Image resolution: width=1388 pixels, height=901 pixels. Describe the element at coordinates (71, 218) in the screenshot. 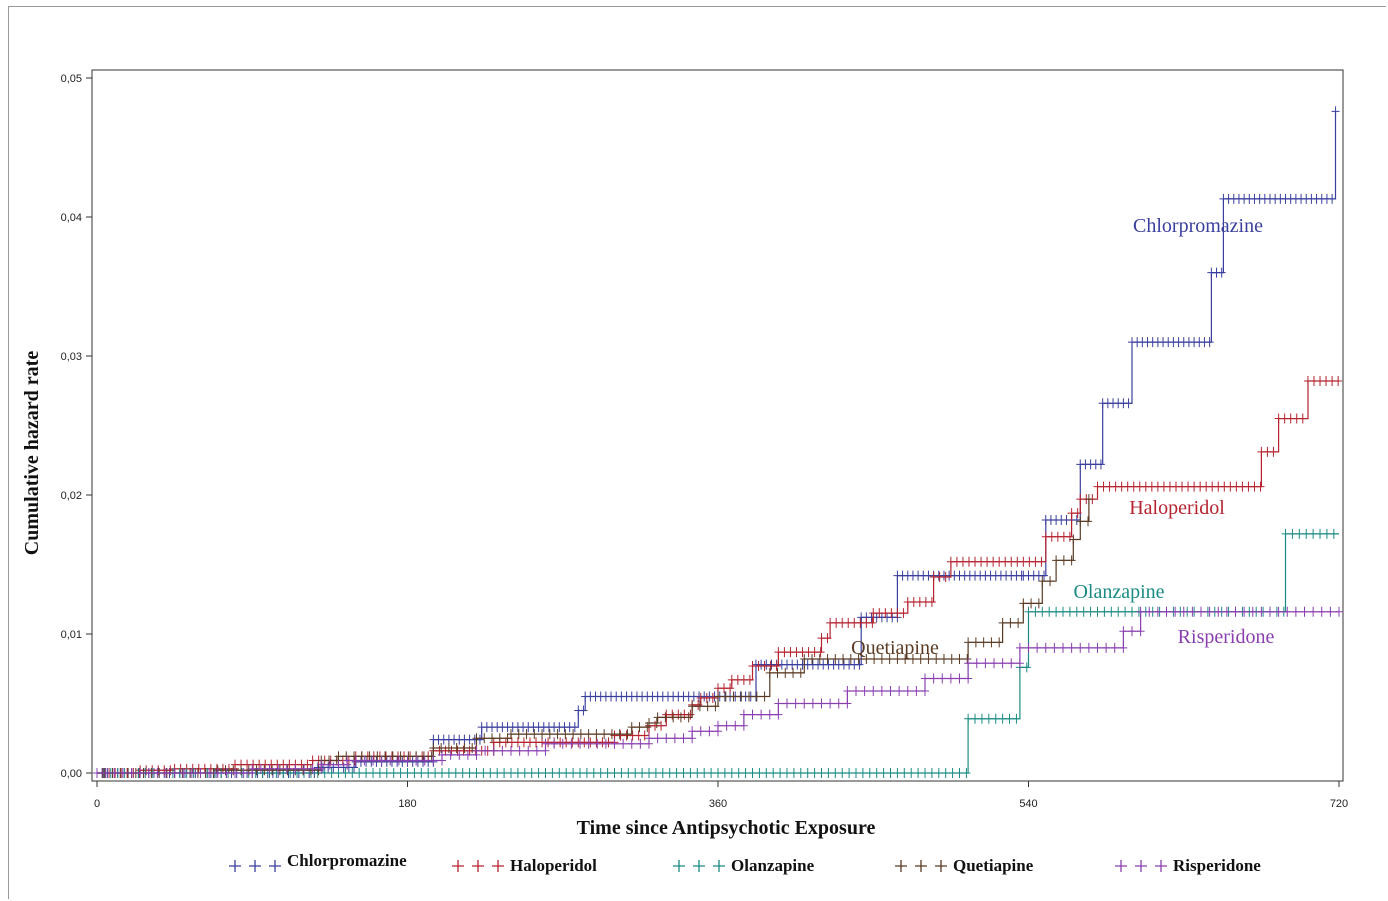

I see `y-tick-label: 0,04` at that location.